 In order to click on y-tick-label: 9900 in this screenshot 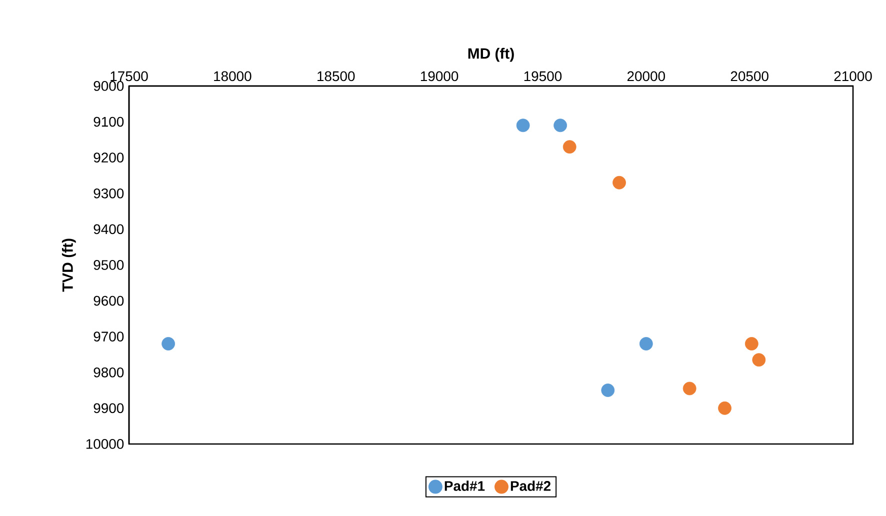, I will do `click(109, 408)`.